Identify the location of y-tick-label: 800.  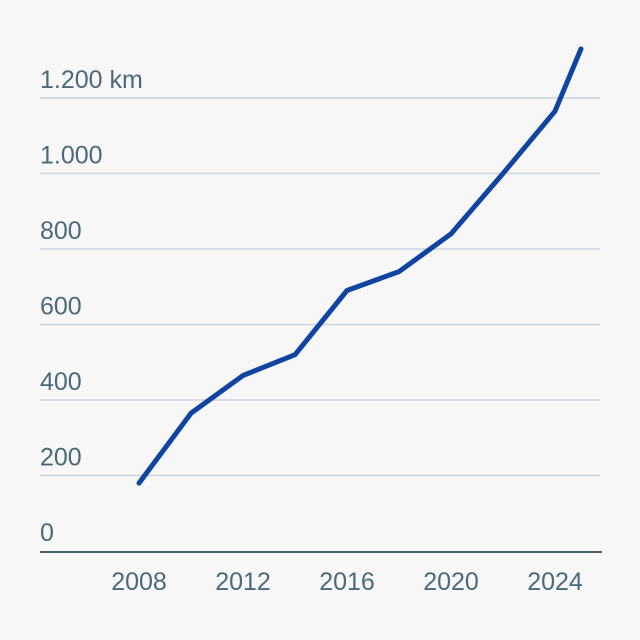
(61, 231).